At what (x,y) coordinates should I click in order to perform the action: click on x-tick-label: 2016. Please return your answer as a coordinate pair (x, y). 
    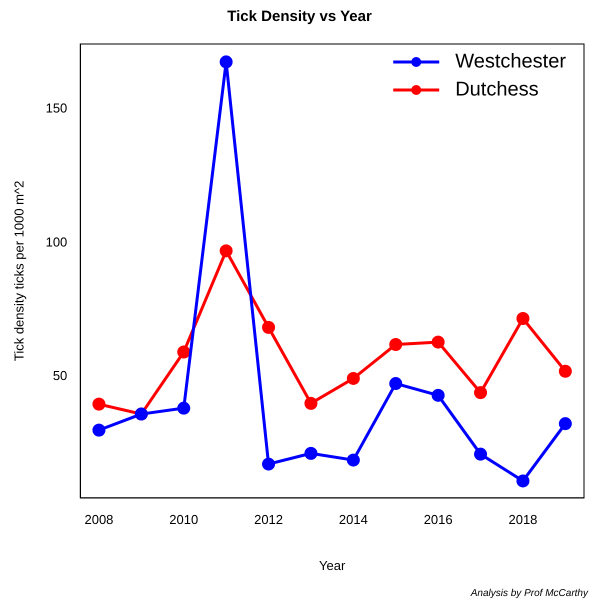
    Looking at the image, I should click on (438, 520).